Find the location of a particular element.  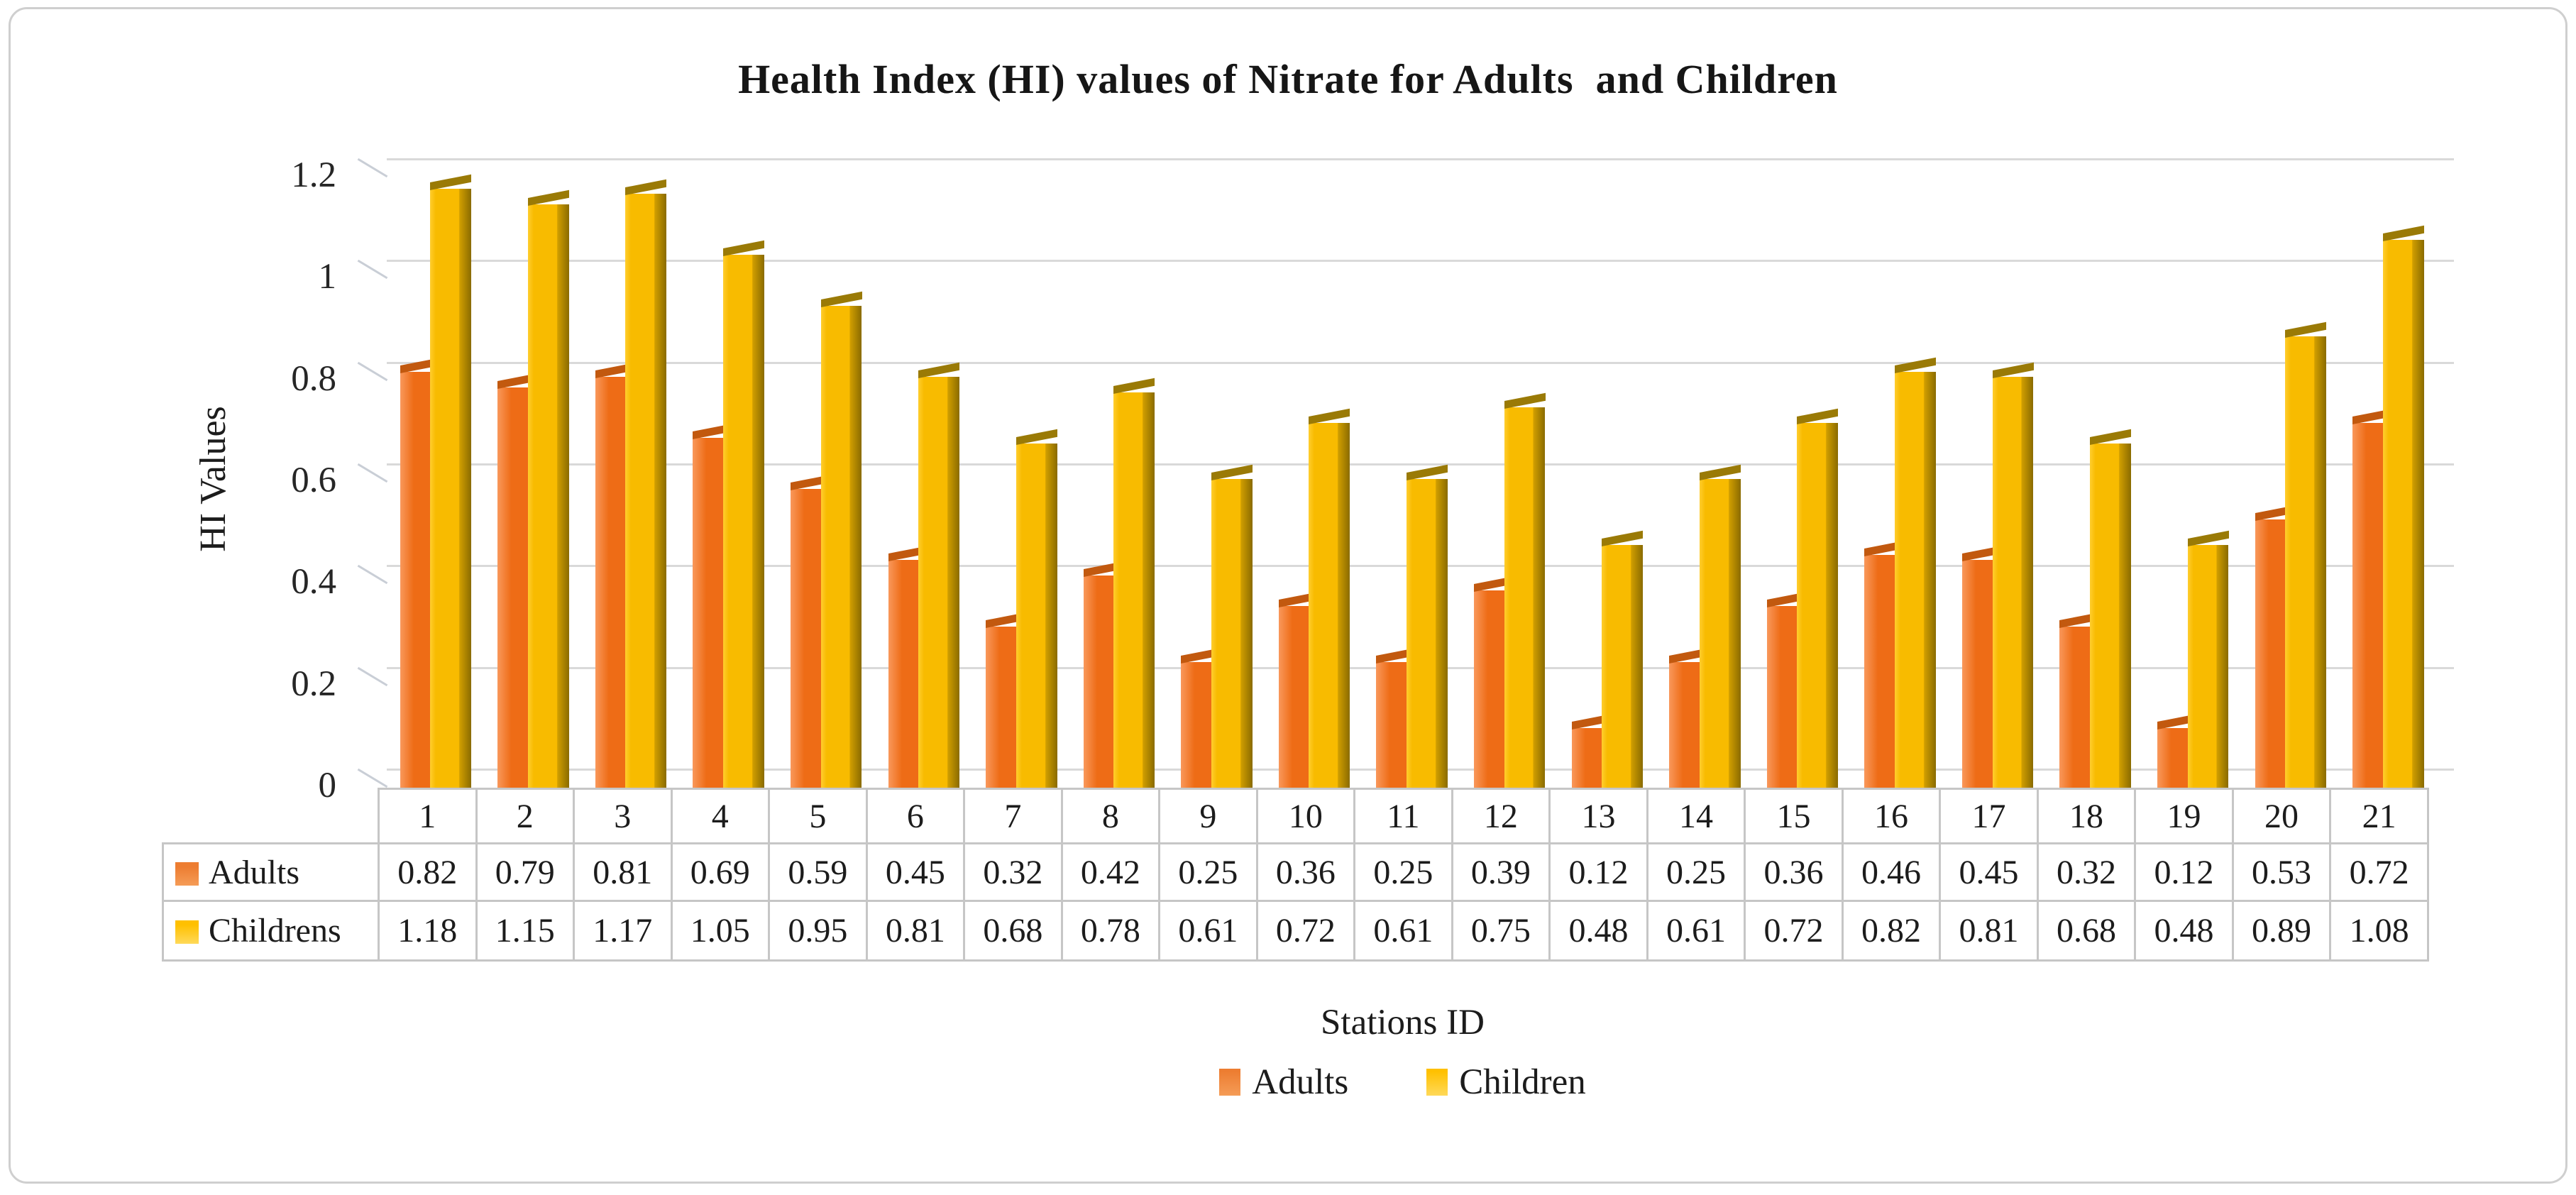

value-cell-childrens: 1.05 is located at coordinates (720, 931).